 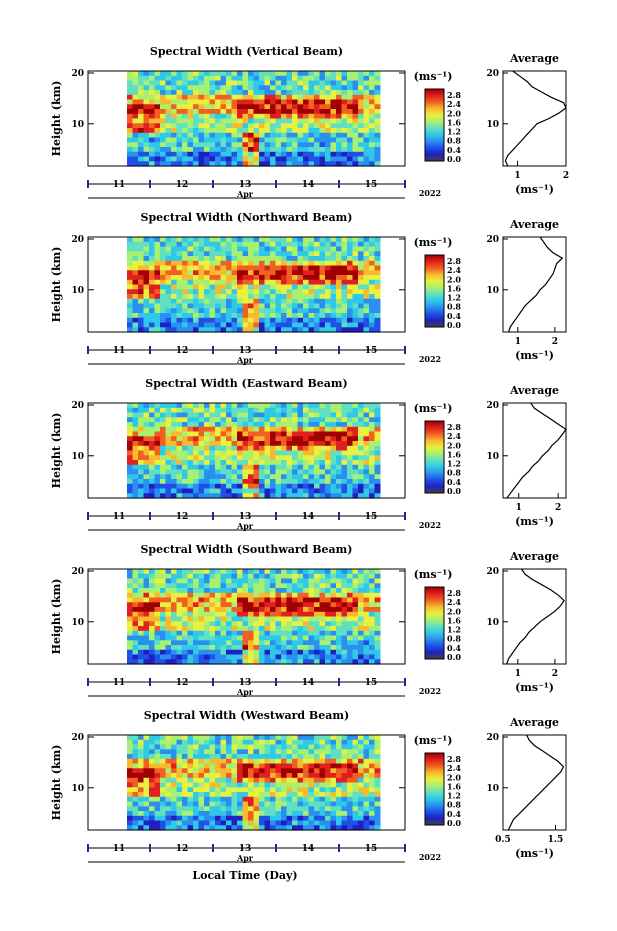 What do you see at coordinates (254, 451) in the screenshot?
I see `heatmap-field` at bounding box center [254, 451].